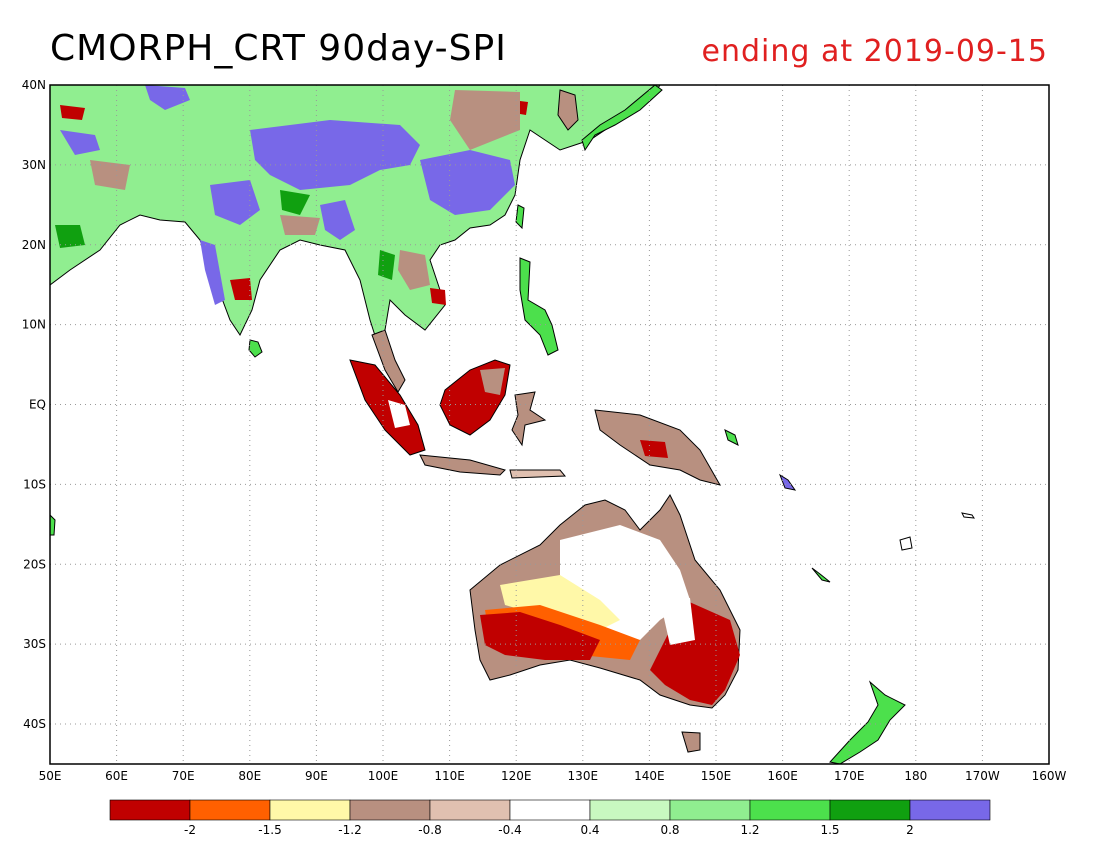 The height and width of the screenshot is (850, 1100). What do you see at coordinates (34, 165) in the screenshot?
I see `lat-tick-label: 30N` at bounding box center [34, 165].